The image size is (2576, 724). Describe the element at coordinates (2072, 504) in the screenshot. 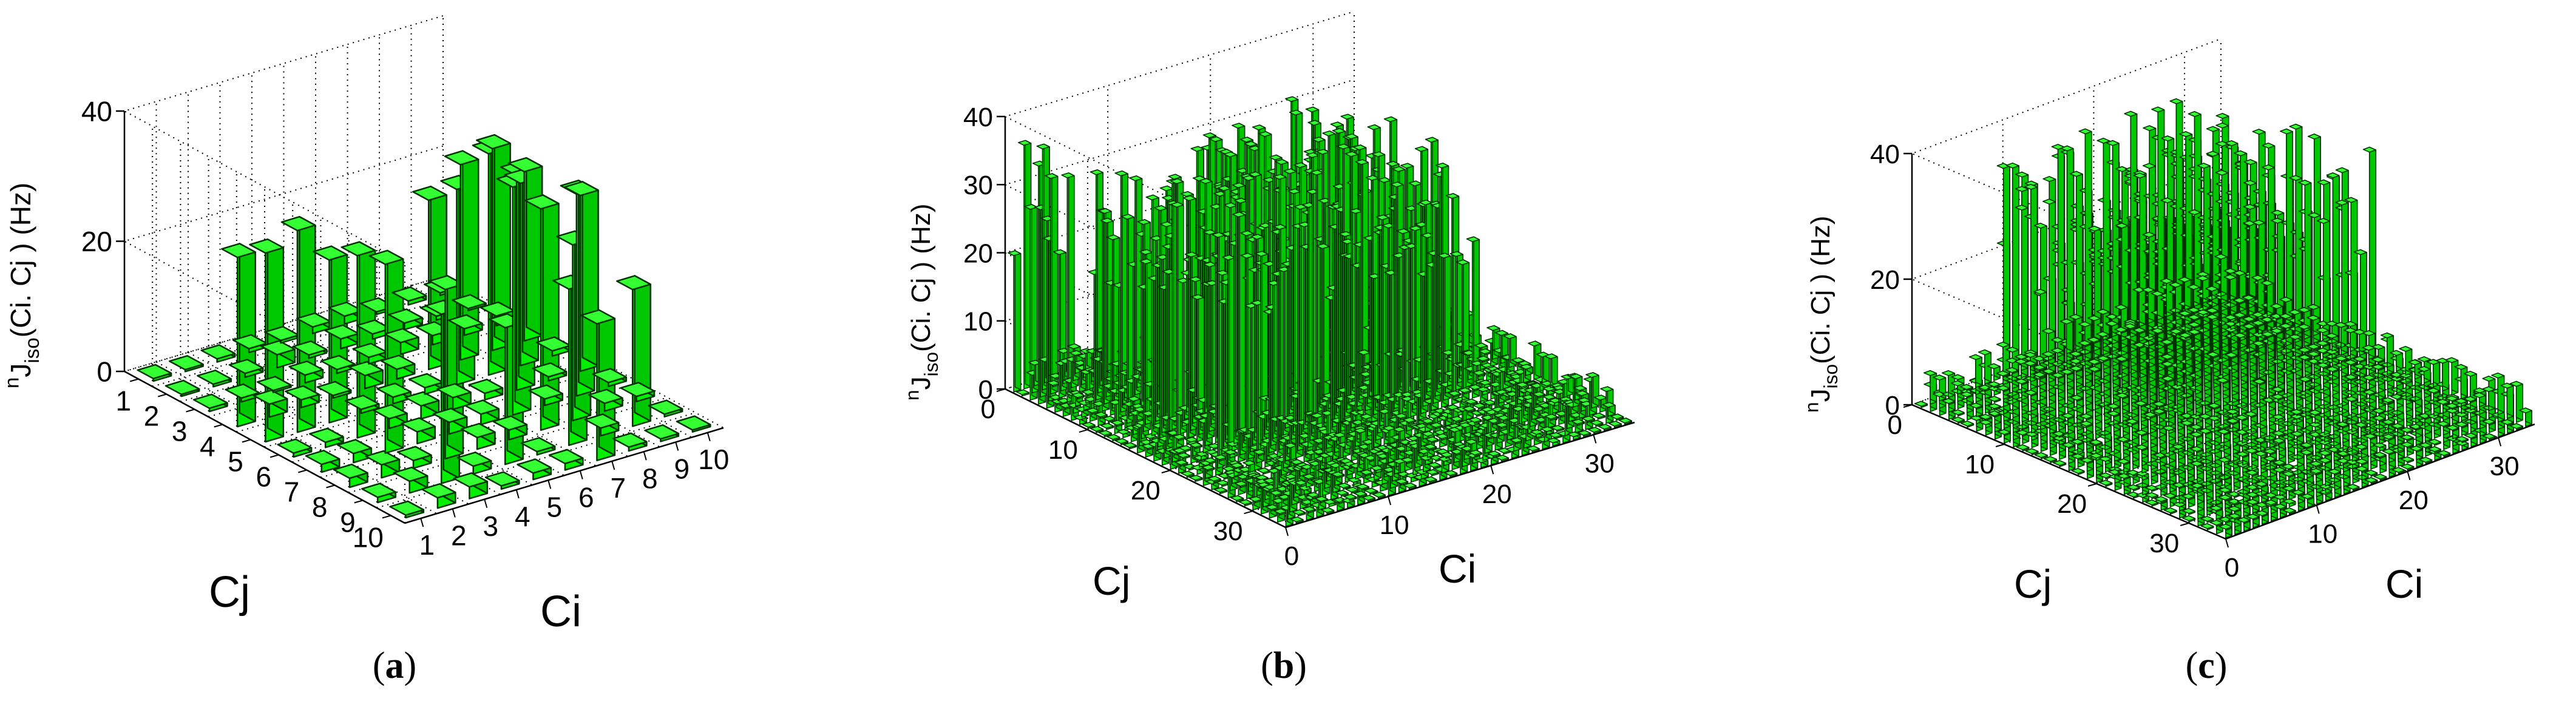

I see `cj-tick-label: 20` at that location.